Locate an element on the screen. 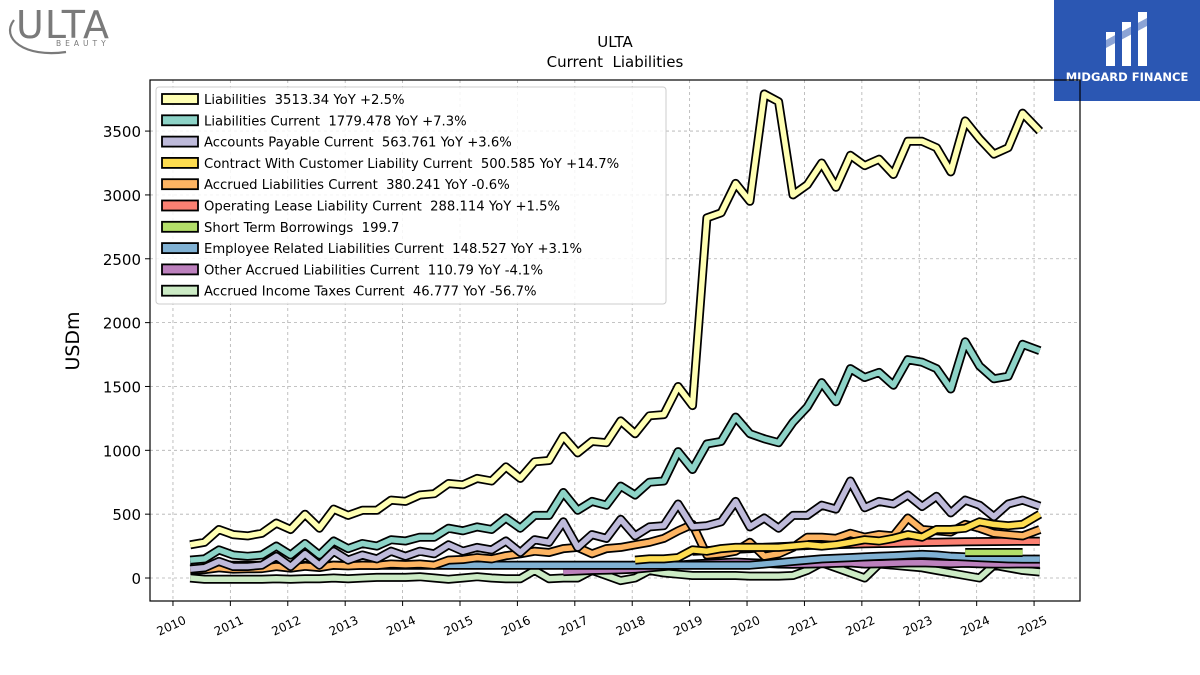  ulta-swoosh-icon is located at coordinates (37, 37).